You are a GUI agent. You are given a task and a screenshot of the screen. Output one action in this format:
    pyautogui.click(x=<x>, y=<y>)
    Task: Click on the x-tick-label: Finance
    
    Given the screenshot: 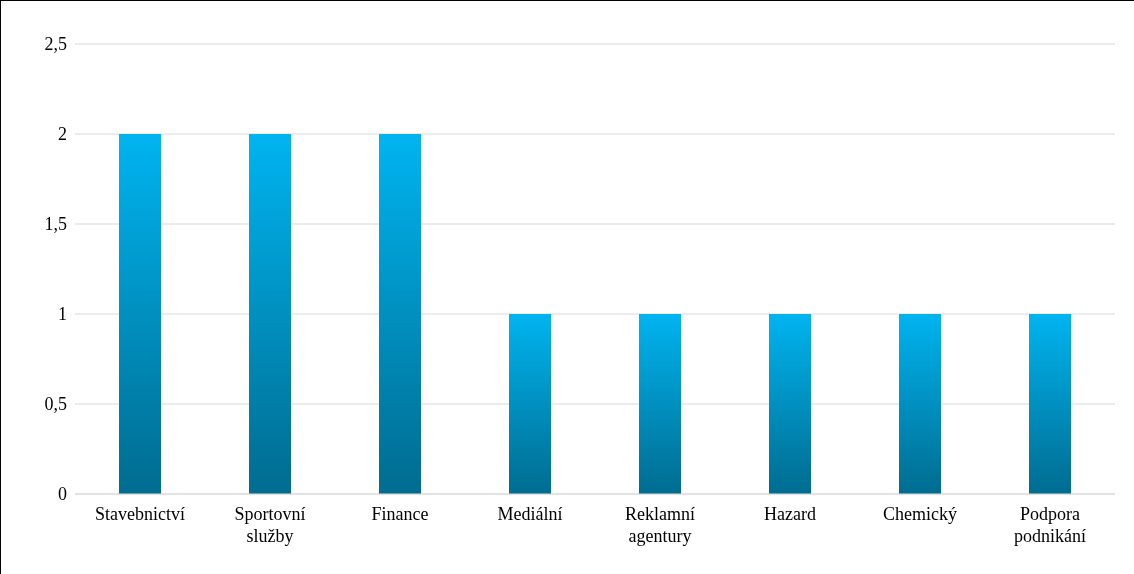 What is the action you would take?
    pyautogui.click(x=400, y=514)
    